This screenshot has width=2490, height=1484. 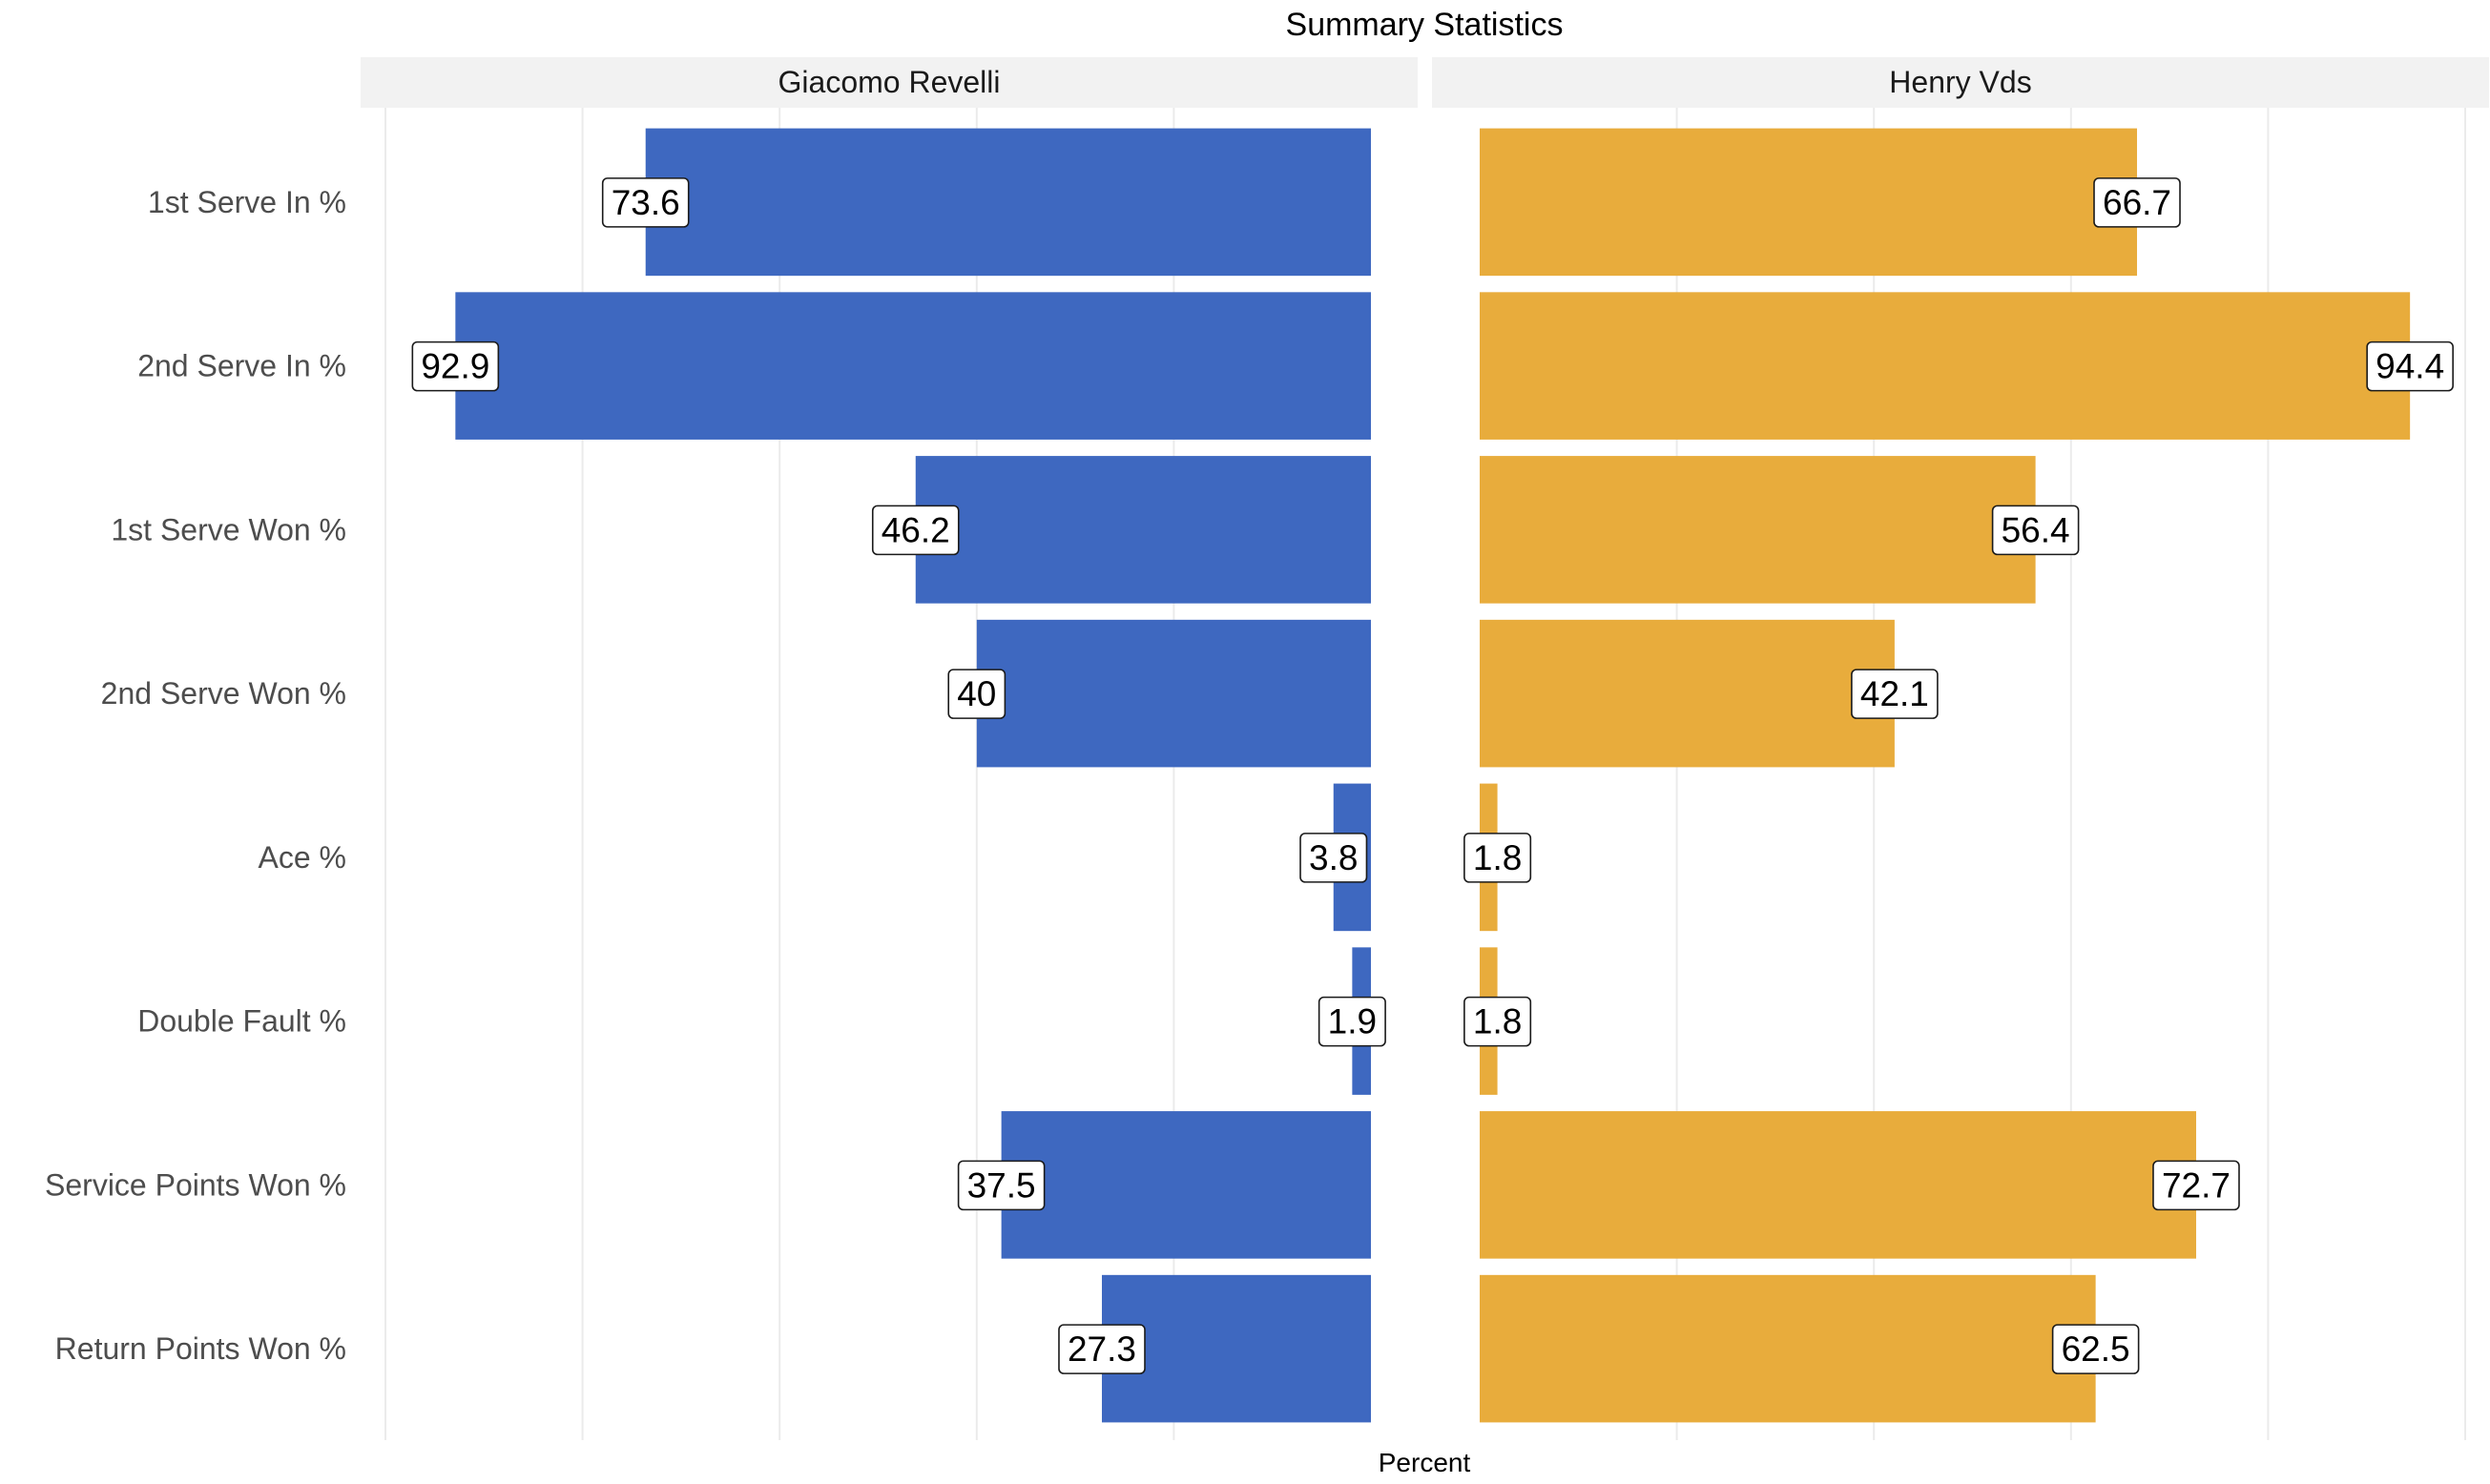 I want to click on value-label-left: 37.5, so click(x=1001, y=1185).